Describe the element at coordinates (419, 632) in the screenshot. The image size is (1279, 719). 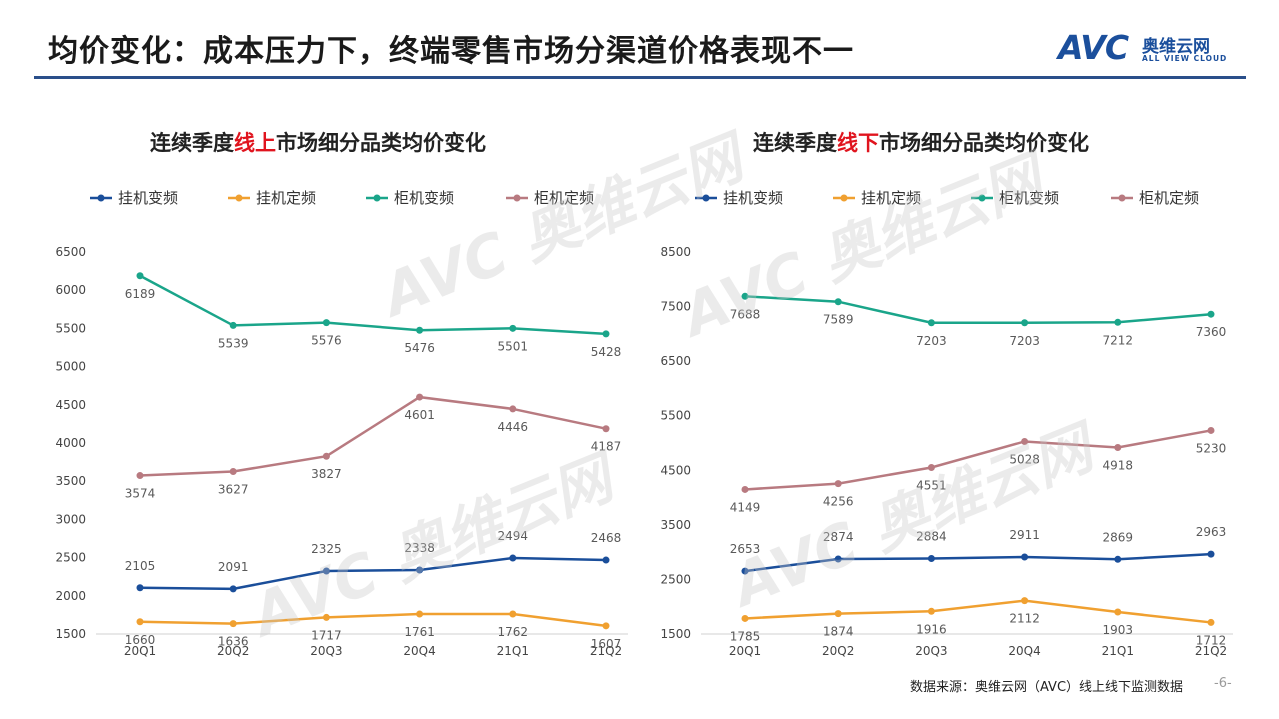
I see `online-data-label: 1761` at that location.